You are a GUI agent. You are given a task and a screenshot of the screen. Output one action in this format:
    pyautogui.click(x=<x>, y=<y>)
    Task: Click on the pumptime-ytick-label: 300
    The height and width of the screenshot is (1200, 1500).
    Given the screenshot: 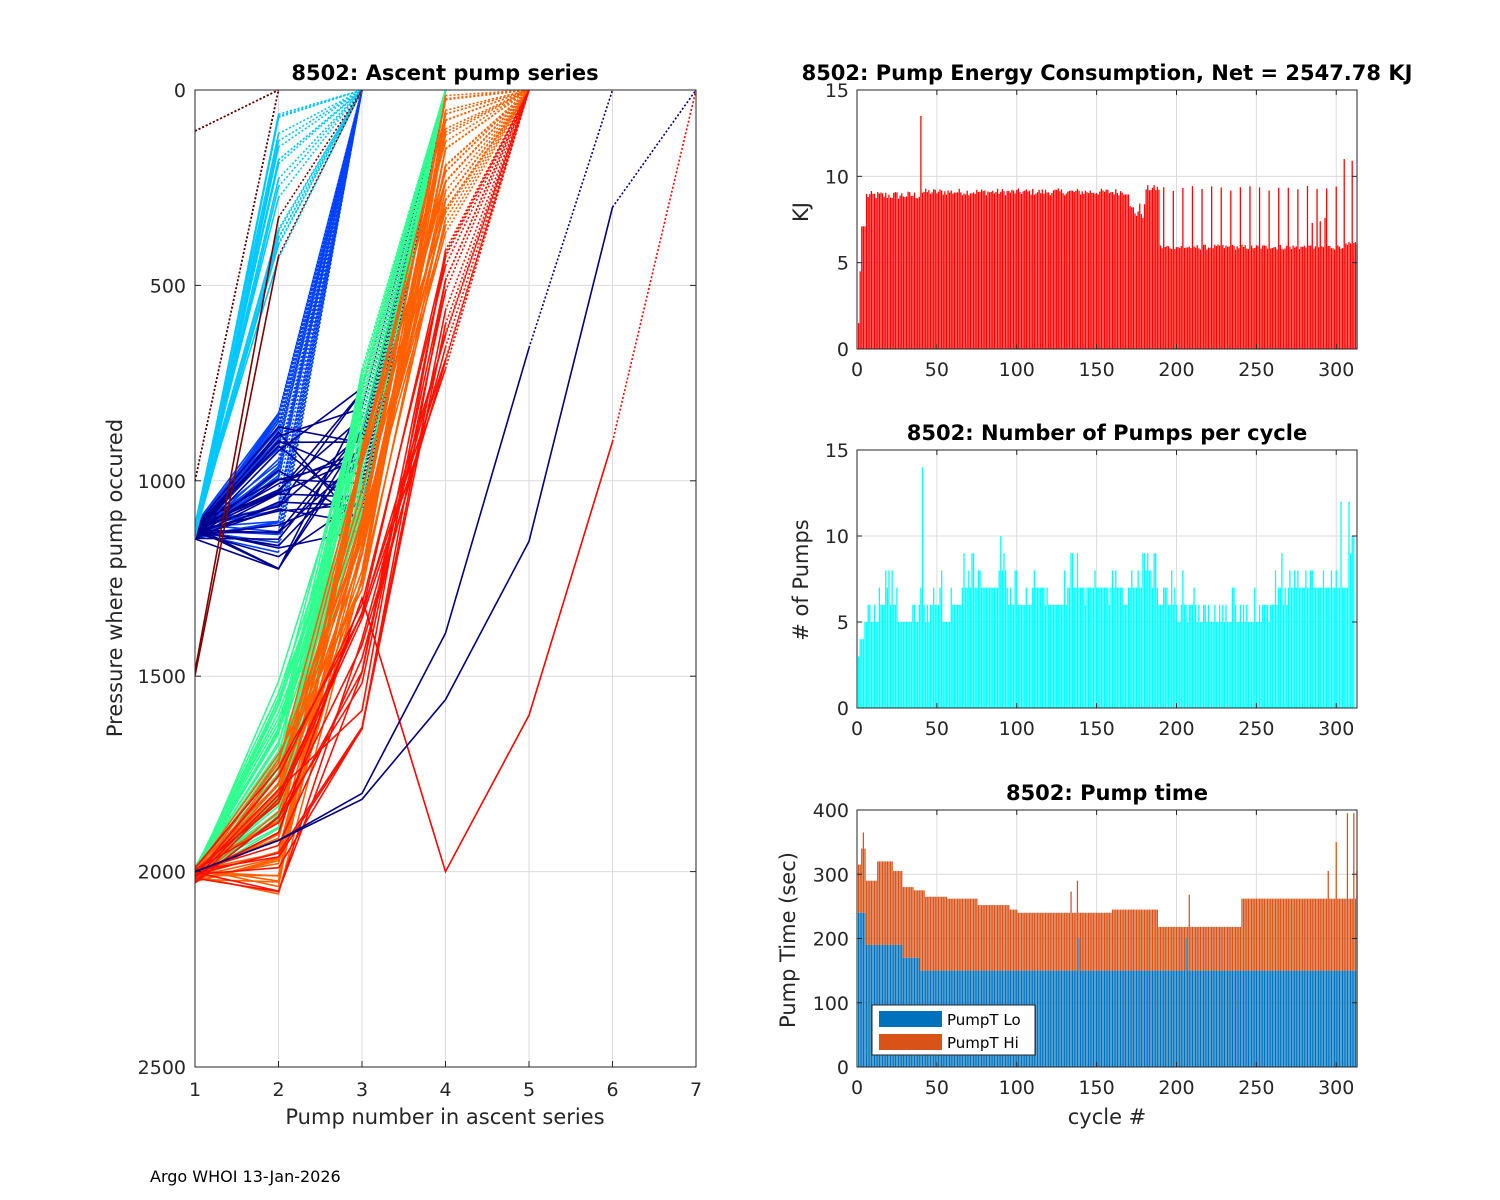 What is the action you would take?
    pyautogui.click(x=831, y=875)
    